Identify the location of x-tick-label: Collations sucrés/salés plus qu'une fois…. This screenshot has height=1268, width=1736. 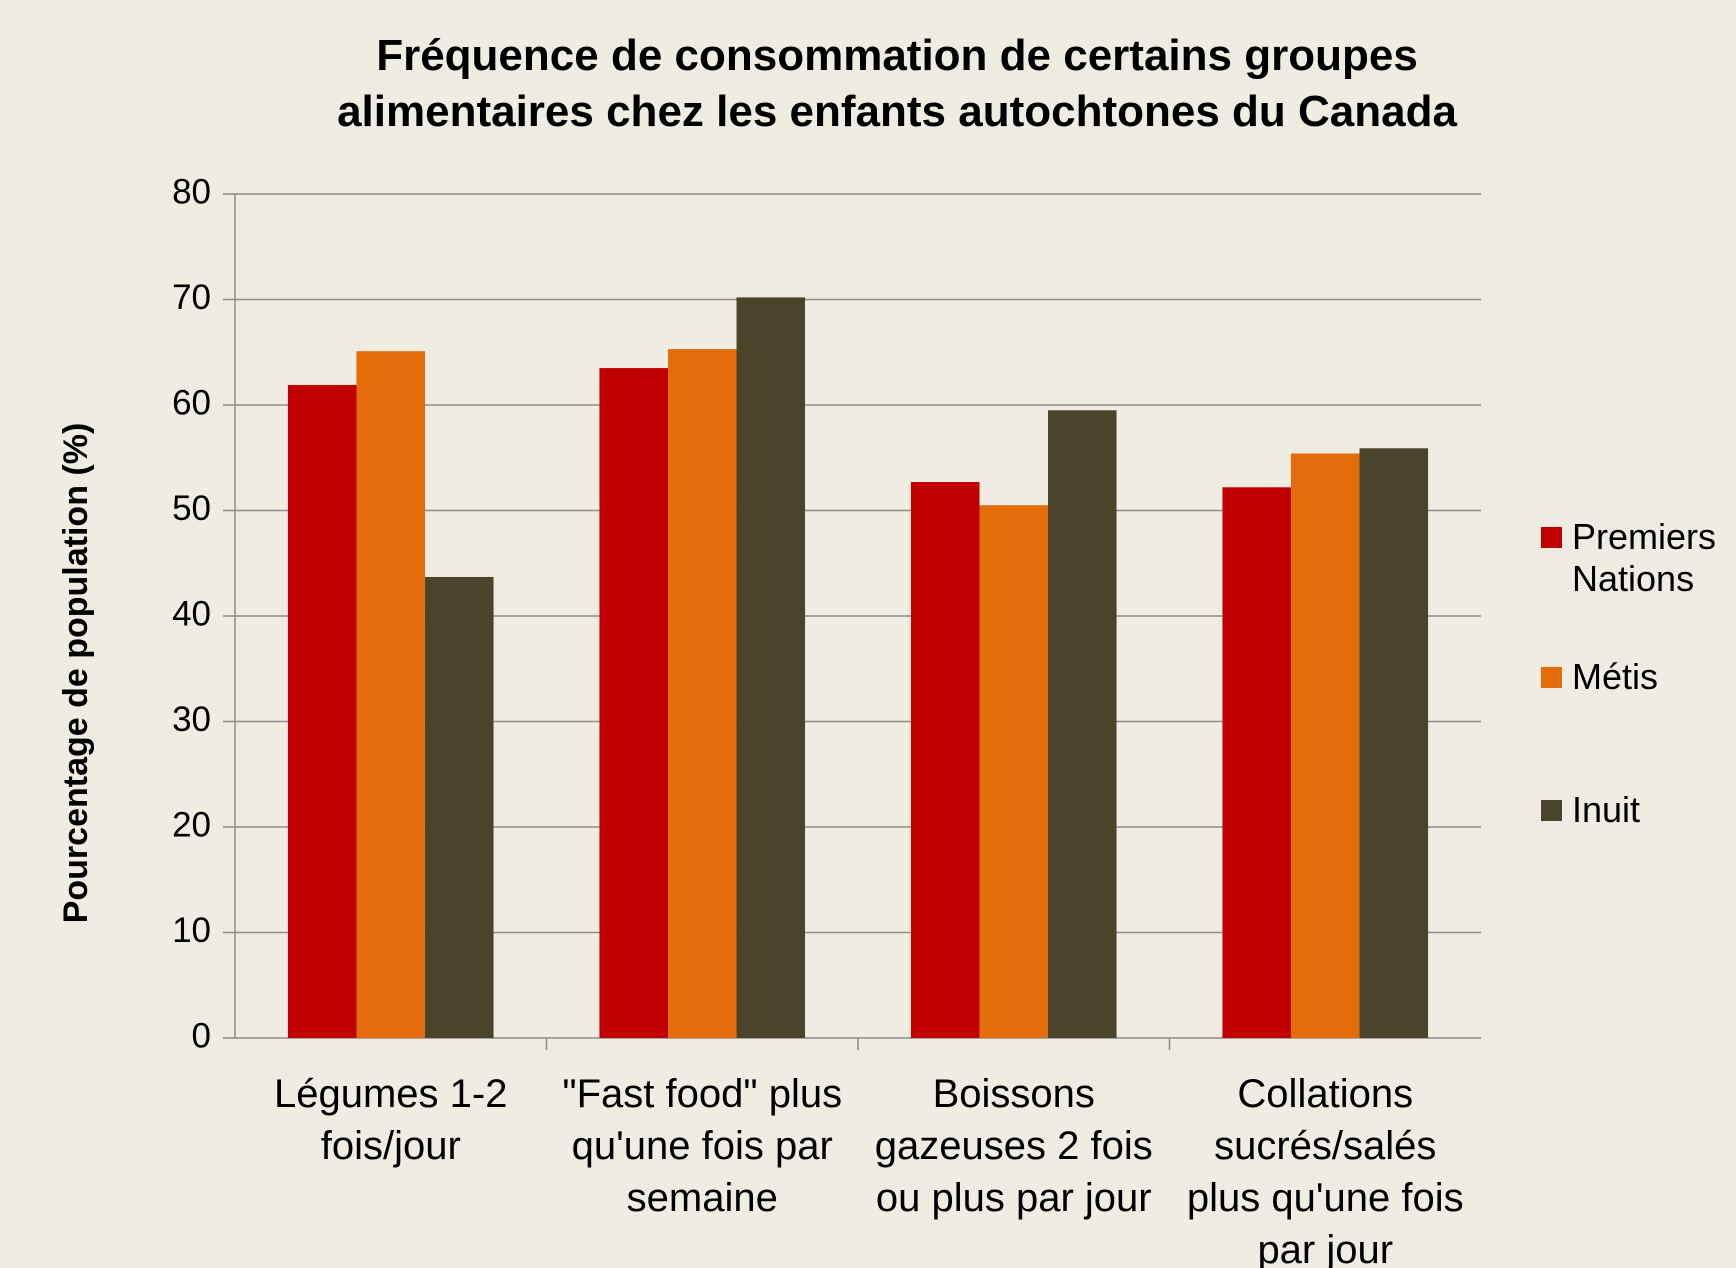
(1325, 1170).